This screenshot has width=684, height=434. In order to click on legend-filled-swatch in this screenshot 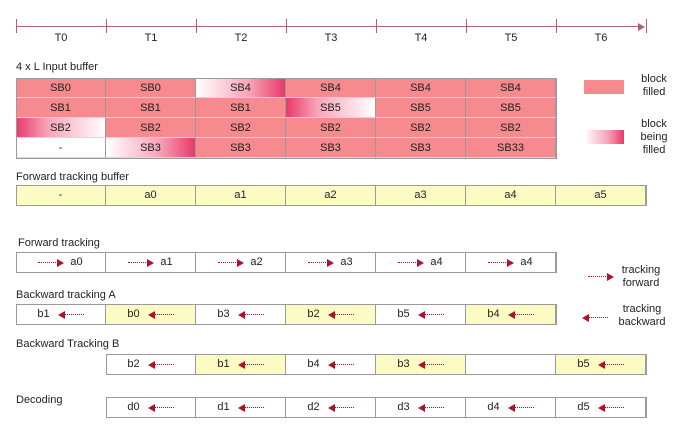, I will do `click(604, 87)`.